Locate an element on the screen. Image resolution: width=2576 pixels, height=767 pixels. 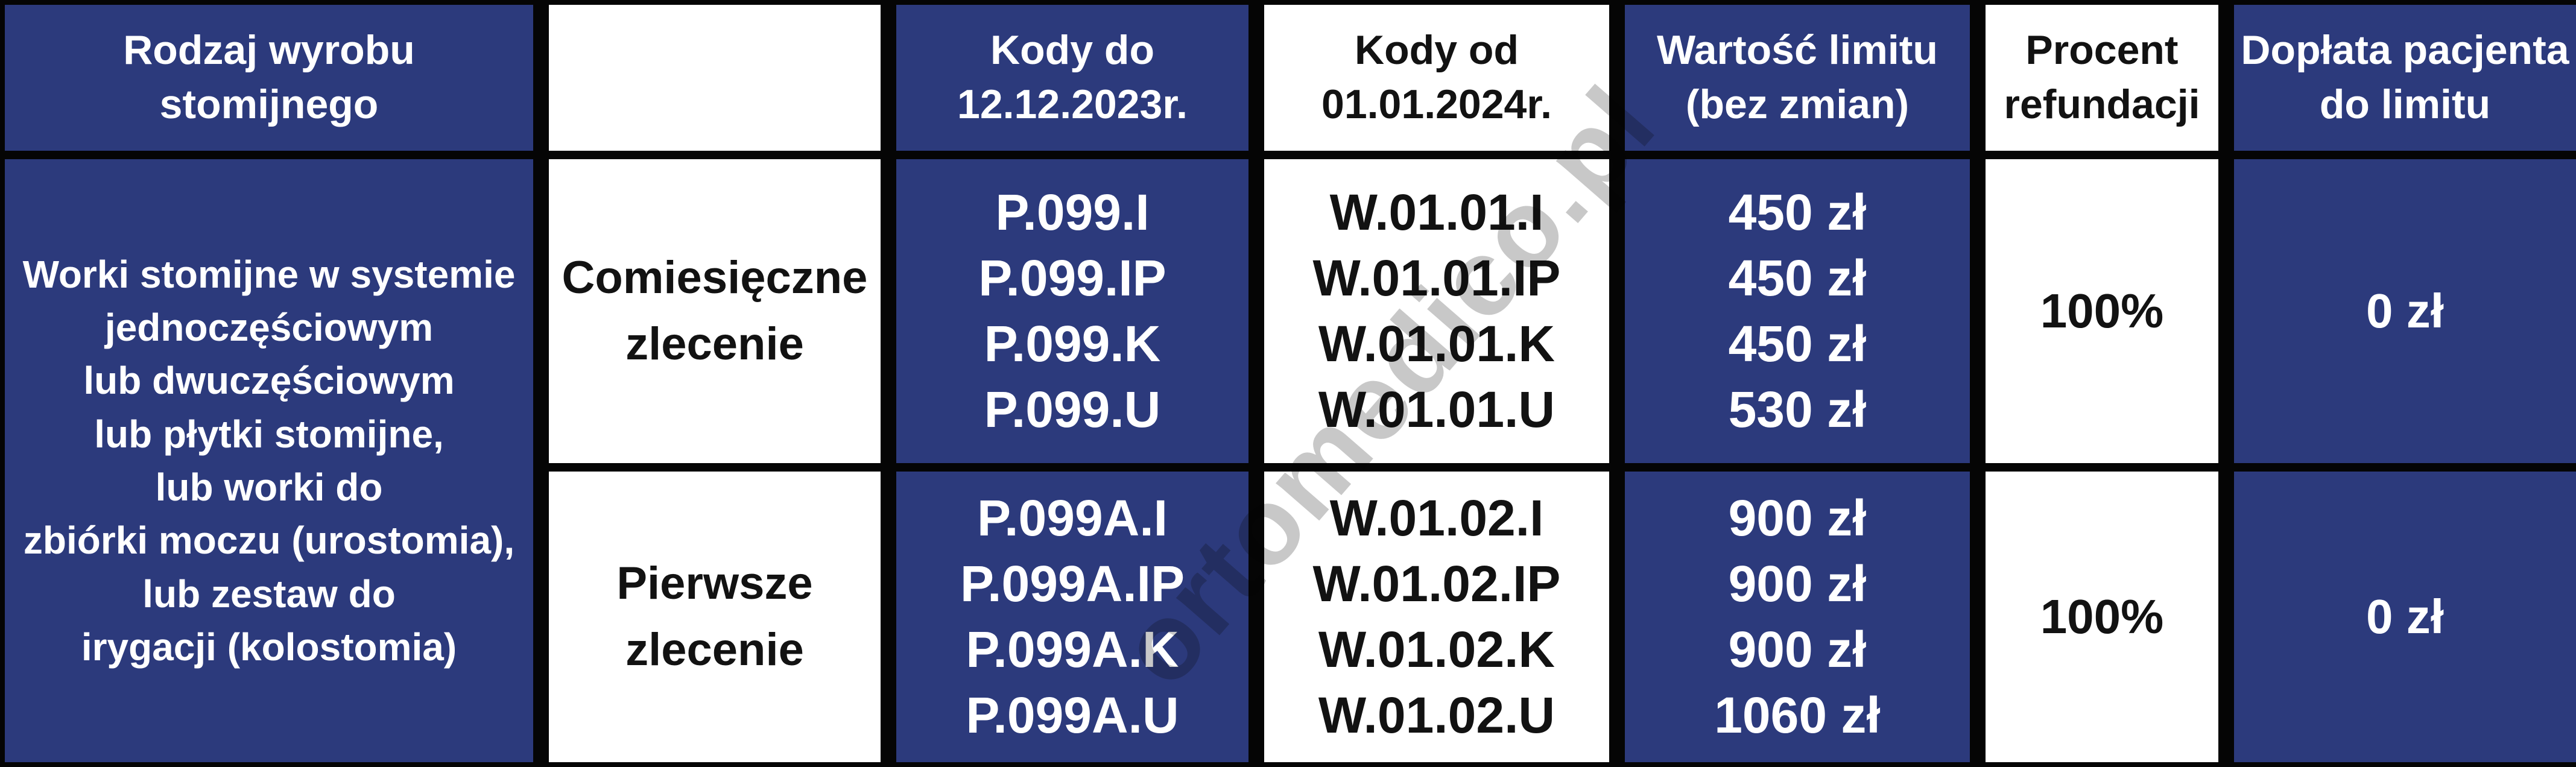
header-refund-percent: Procent refundacji is located at coordinates (2102, 78).